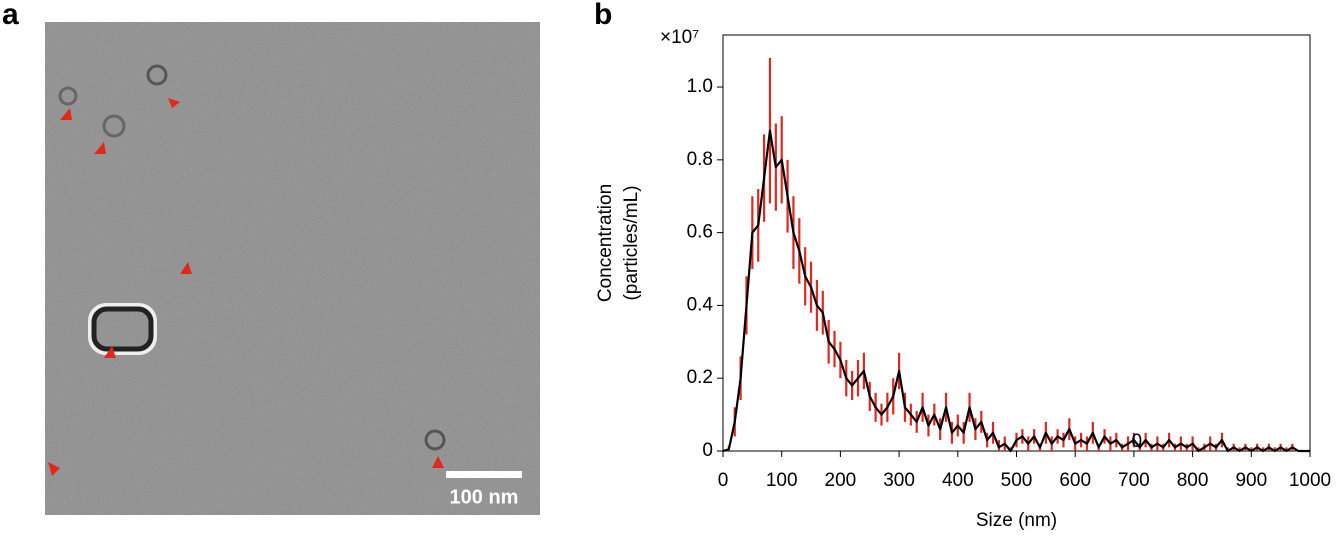 Image resolution: width=1340 pixels, height=542 pixels. Describe the element at coordinates (782, 480) in the screenshot. I see `x-tick-label: 100` at that location.